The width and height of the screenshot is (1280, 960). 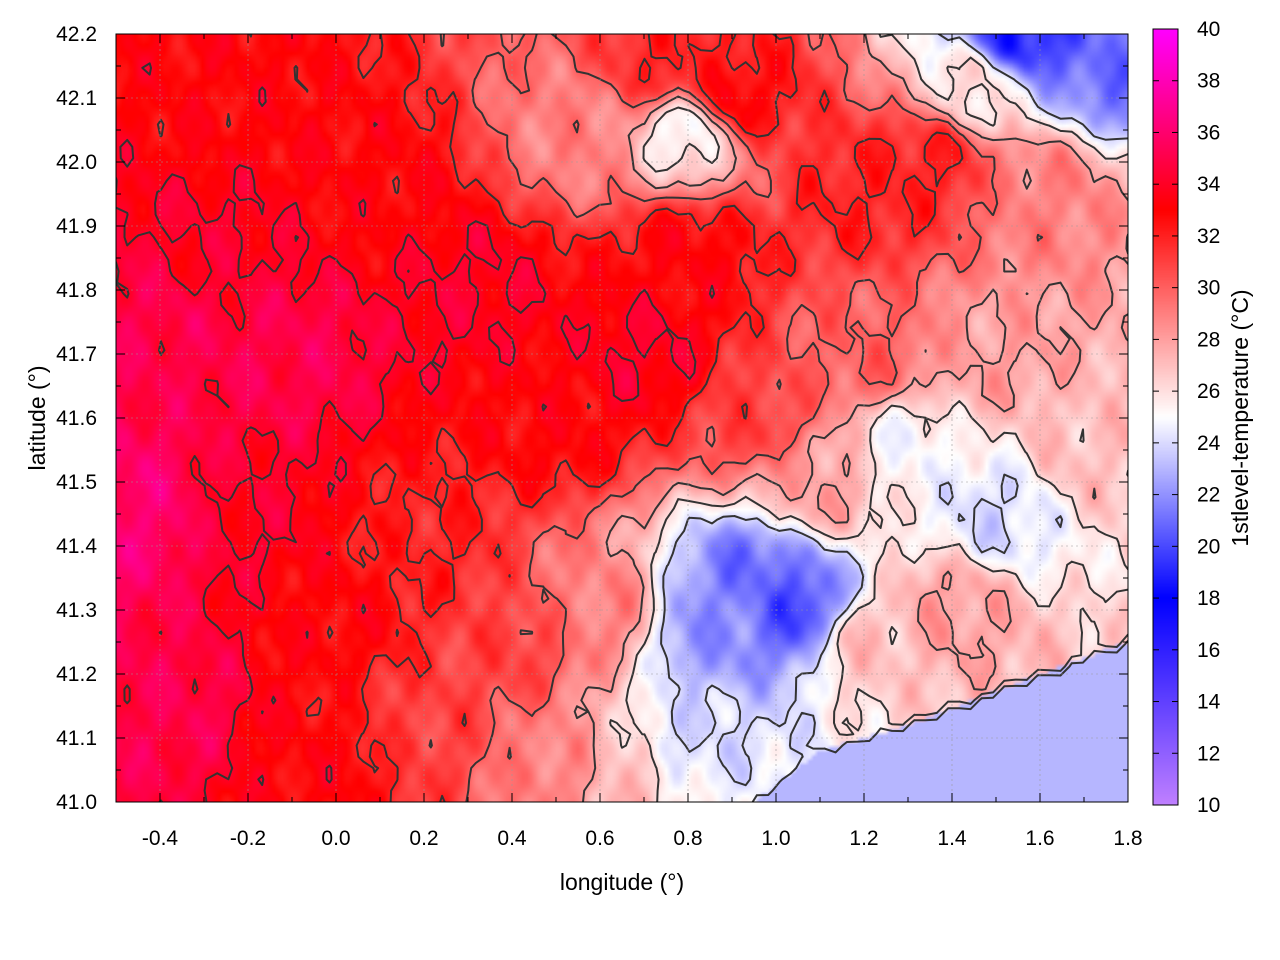 I want to click on colorbar-title: 1stlevel-temperature (°C), so click(x=1240, y=417).